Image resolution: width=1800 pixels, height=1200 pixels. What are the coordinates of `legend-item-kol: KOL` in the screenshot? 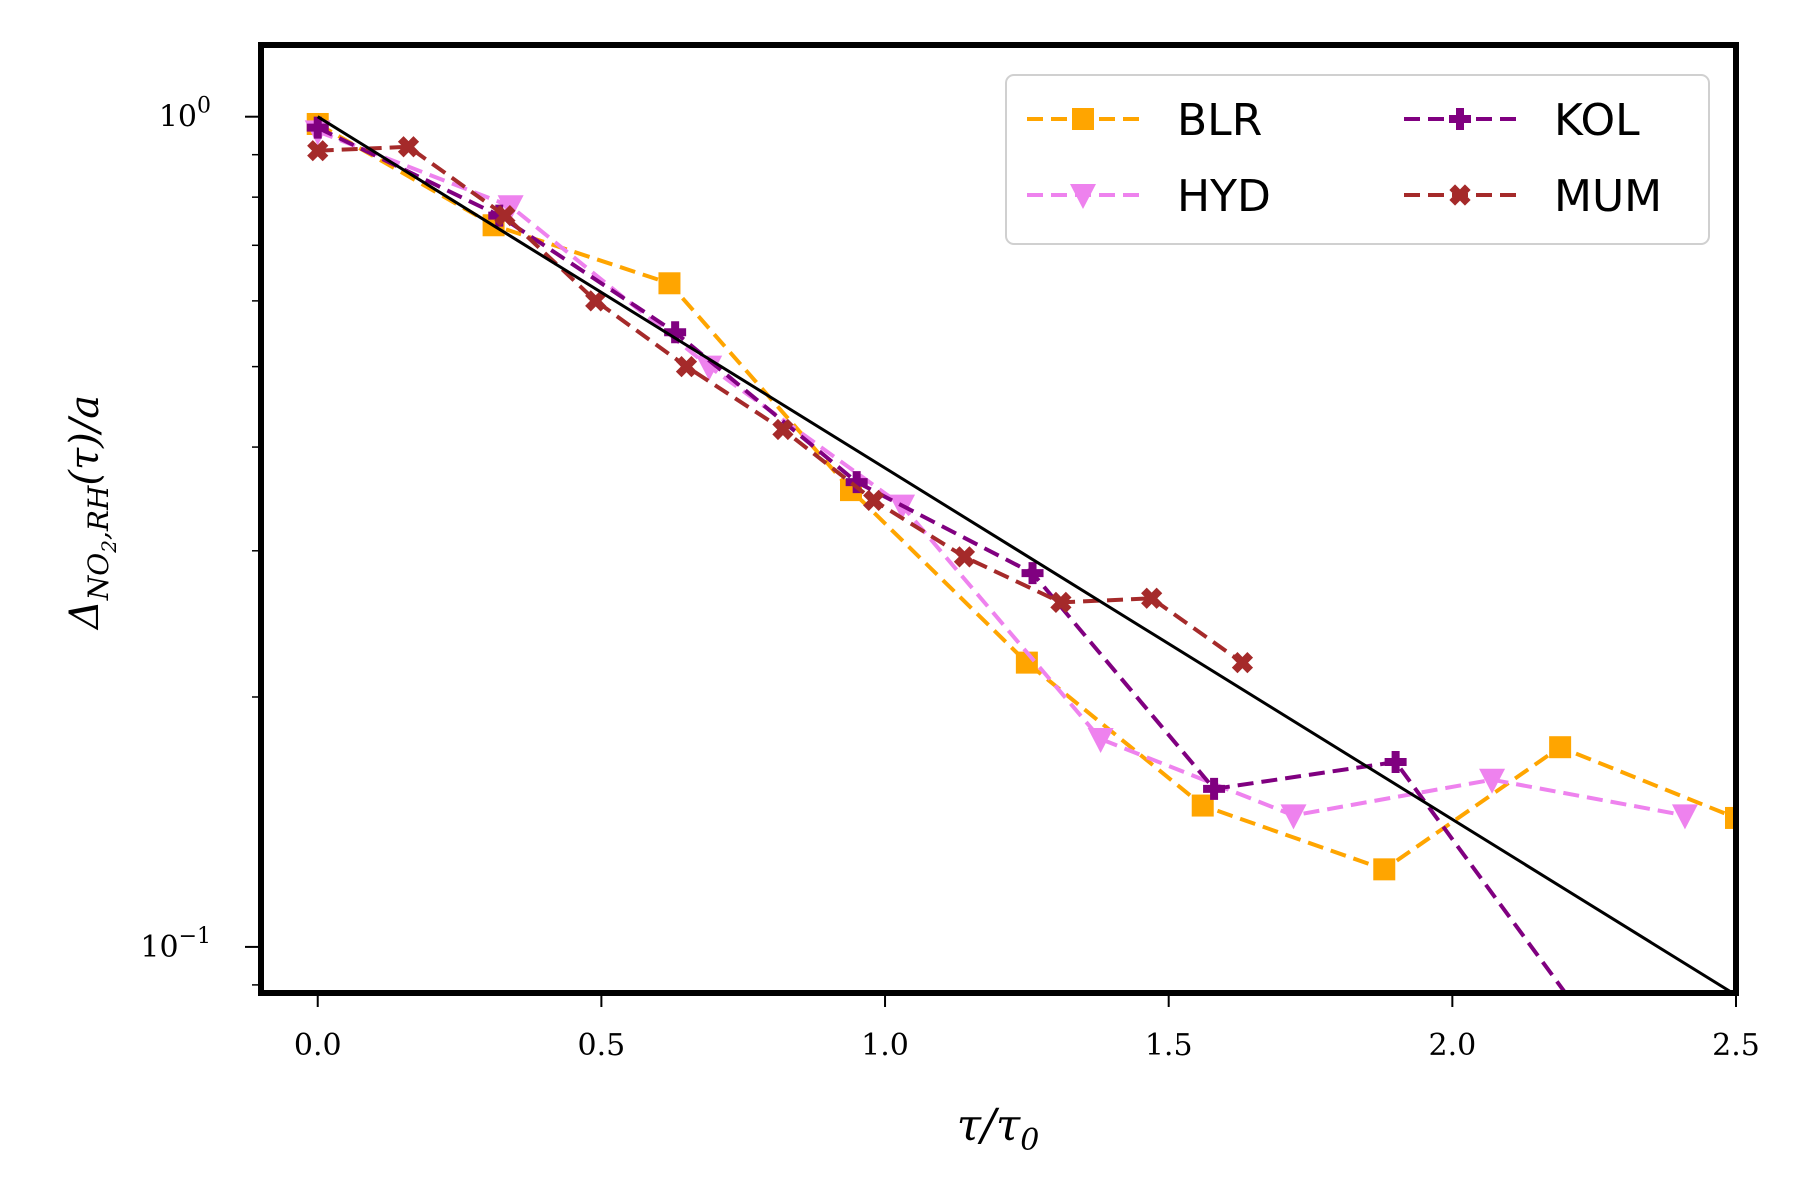 It's located at (1522, 120).